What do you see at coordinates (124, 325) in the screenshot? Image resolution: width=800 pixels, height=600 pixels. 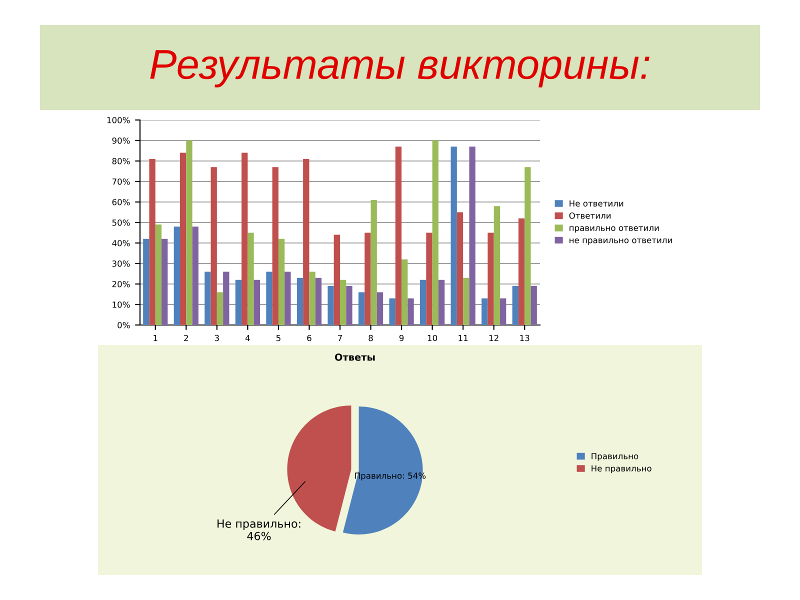 I see `y-tick-label: 0%` at bounding box center [124, 325].